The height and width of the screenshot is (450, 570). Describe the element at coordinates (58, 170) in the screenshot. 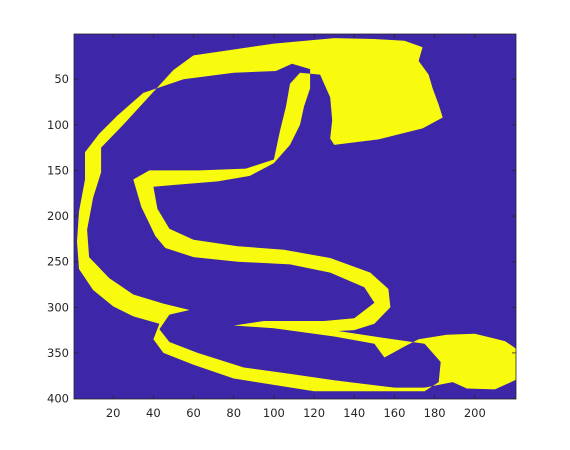

I see `y-tick-label: 150` at that location.